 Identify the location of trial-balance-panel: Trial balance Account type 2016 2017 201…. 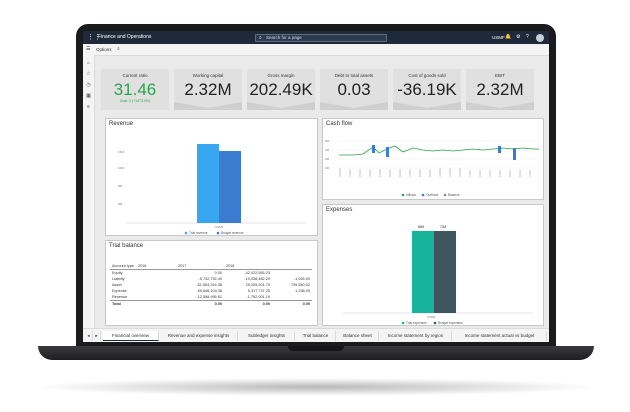
(211, 283).